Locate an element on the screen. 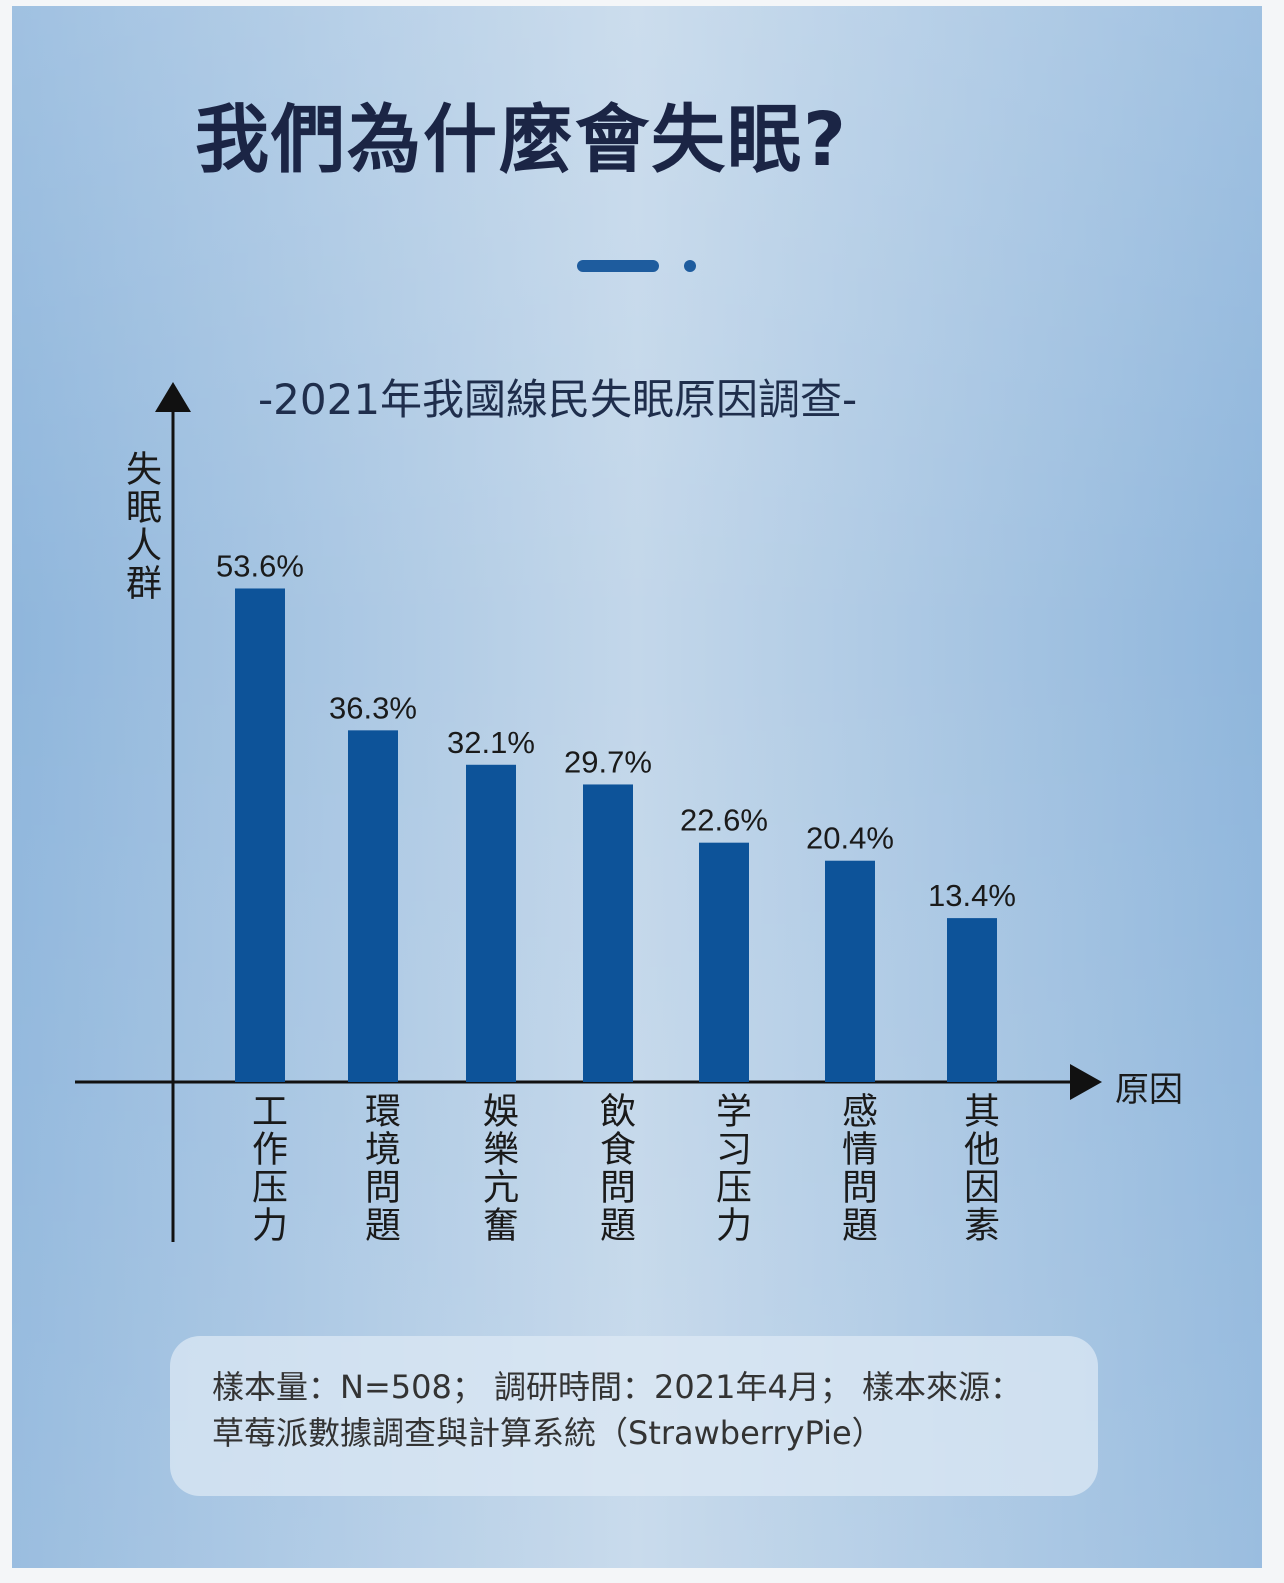  x-tick-label: 環境問題 is located at coordinates (379, 1168).